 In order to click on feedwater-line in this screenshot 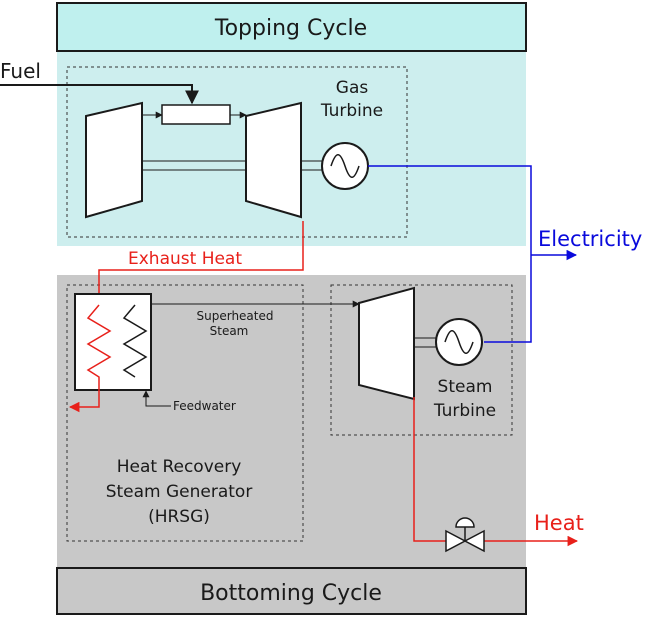, I will do `click(156, 398)`.